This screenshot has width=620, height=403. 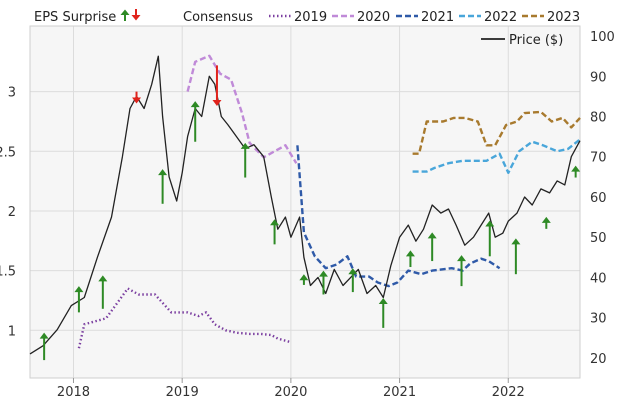 I want to click on x-tick-label: 2020, so click(x=290, y=392).